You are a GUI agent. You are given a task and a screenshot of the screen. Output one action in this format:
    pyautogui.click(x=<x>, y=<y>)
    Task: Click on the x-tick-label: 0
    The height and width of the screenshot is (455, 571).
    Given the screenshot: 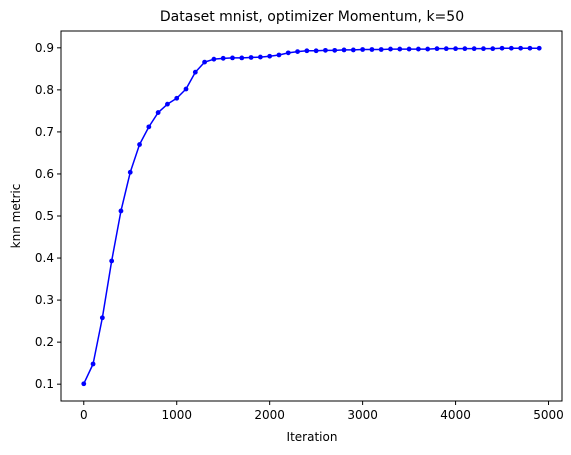 What is the action you would take?
    pyautogui.click(x=84, y=415)
    